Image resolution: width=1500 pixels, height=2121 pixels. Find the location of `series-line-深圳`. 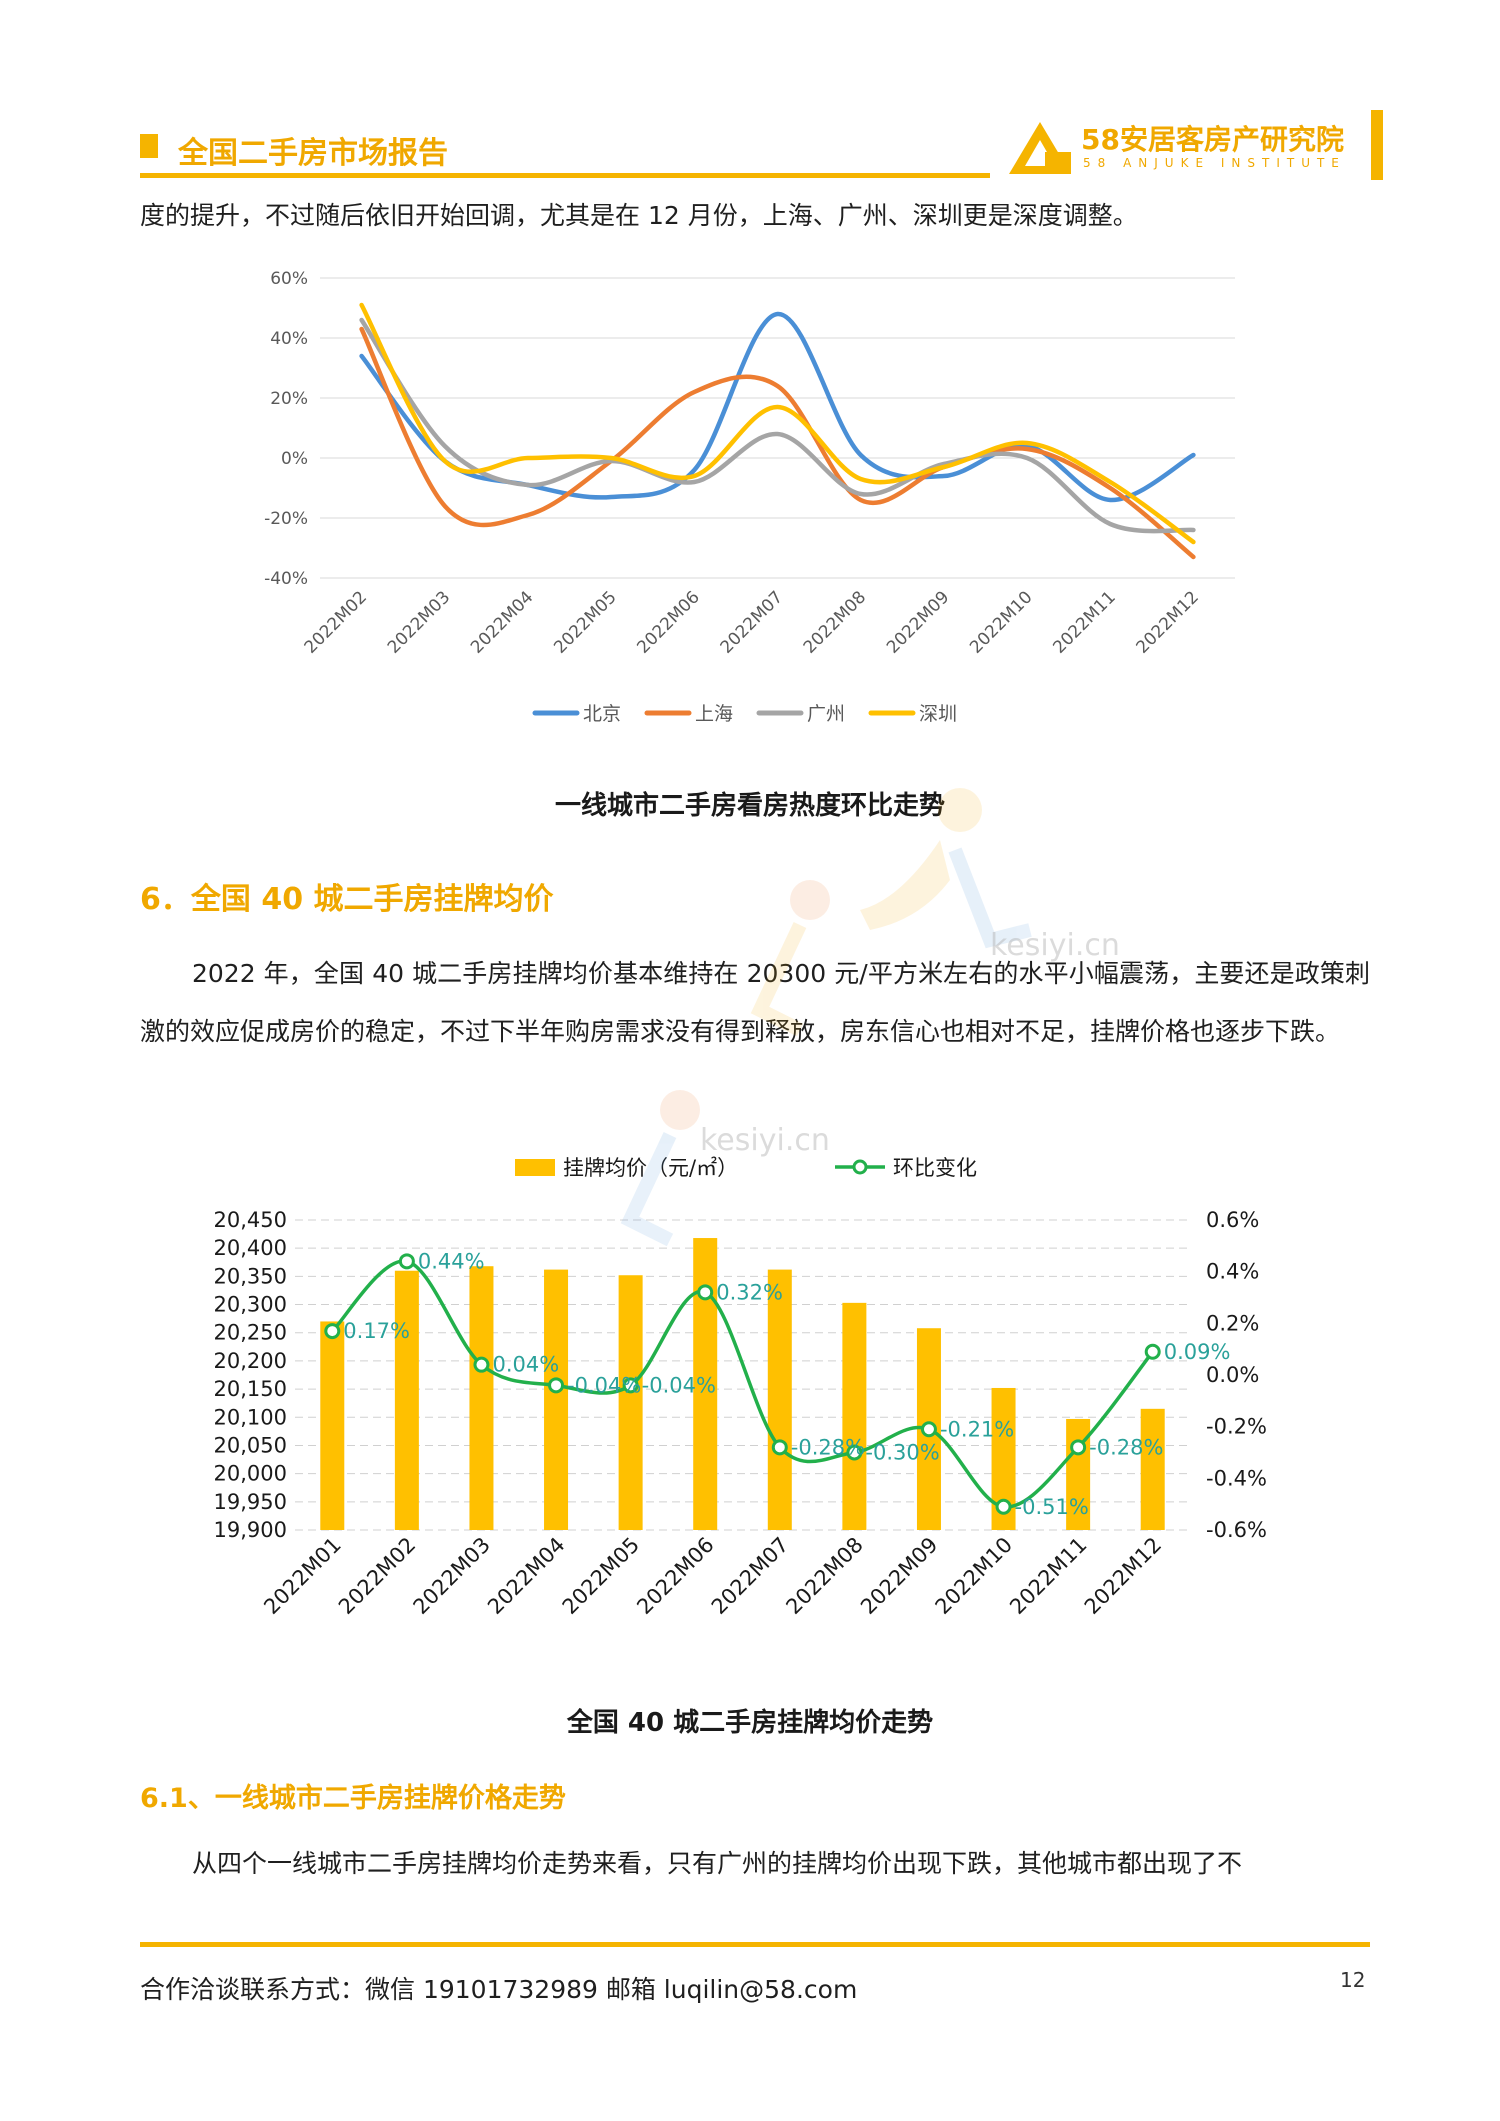

series-line-深圳 is located at coordinates (777, 423).